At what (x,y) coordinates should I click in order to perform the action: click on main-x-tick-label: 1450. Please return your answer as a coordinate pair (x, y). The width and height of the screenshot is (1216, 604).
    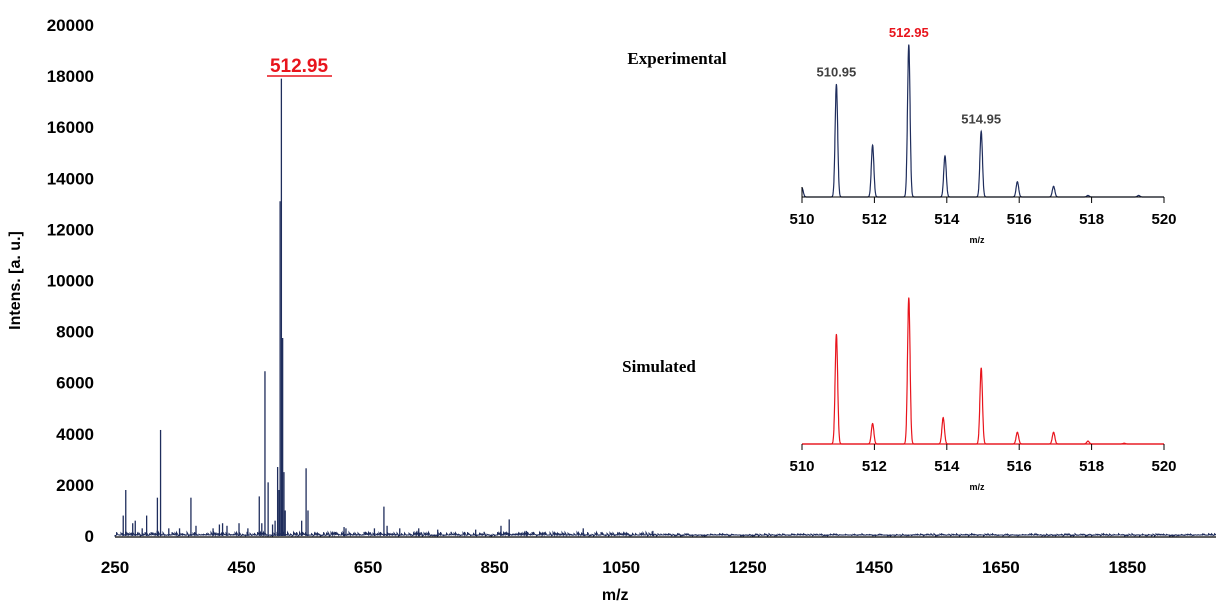
    Looking at the image, I should click on (874, 567).